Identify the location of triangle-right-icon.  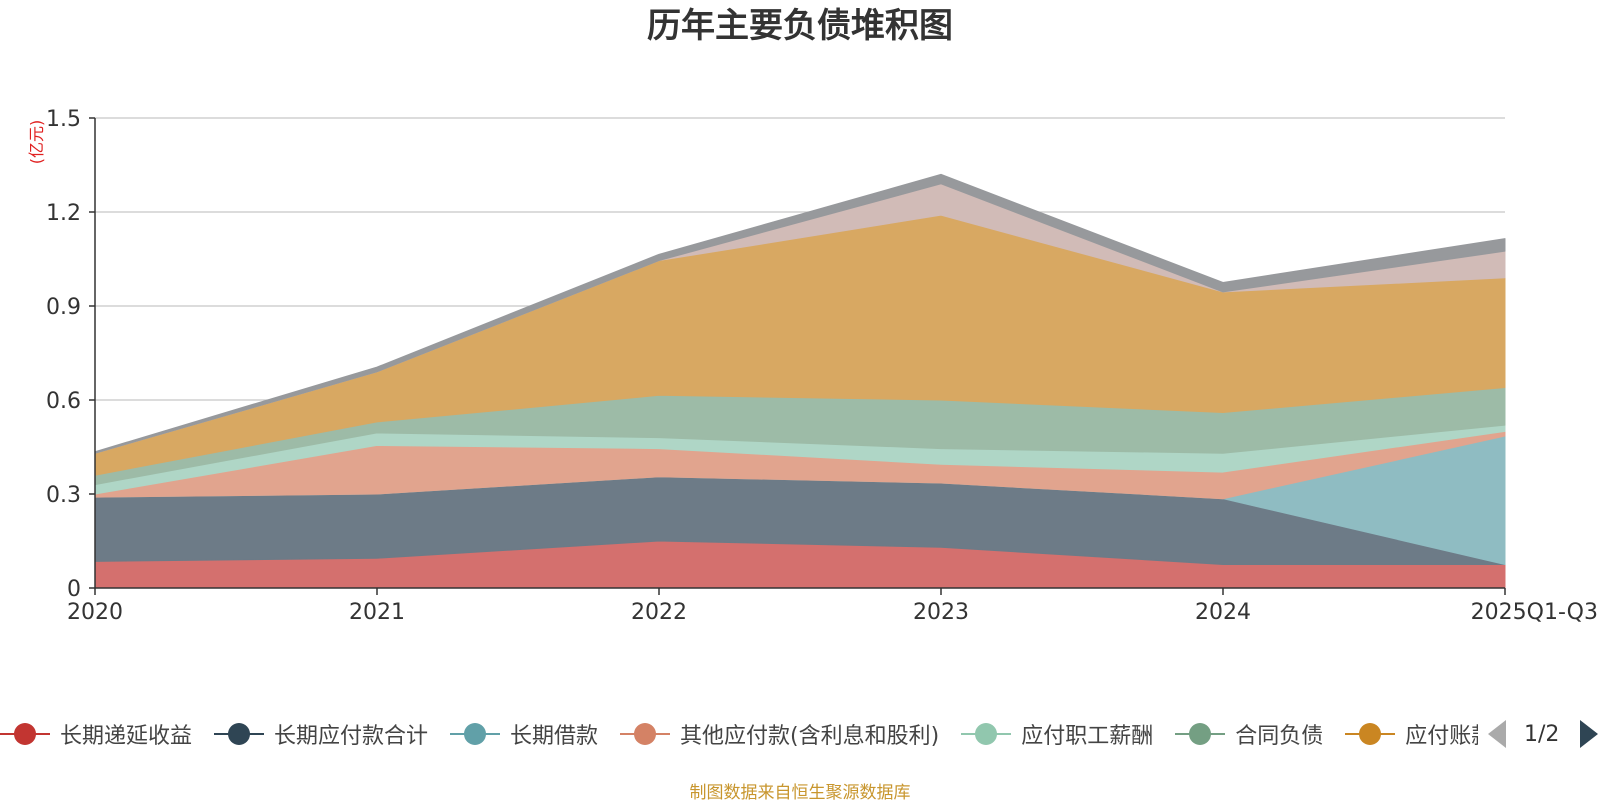
(1589, 734).